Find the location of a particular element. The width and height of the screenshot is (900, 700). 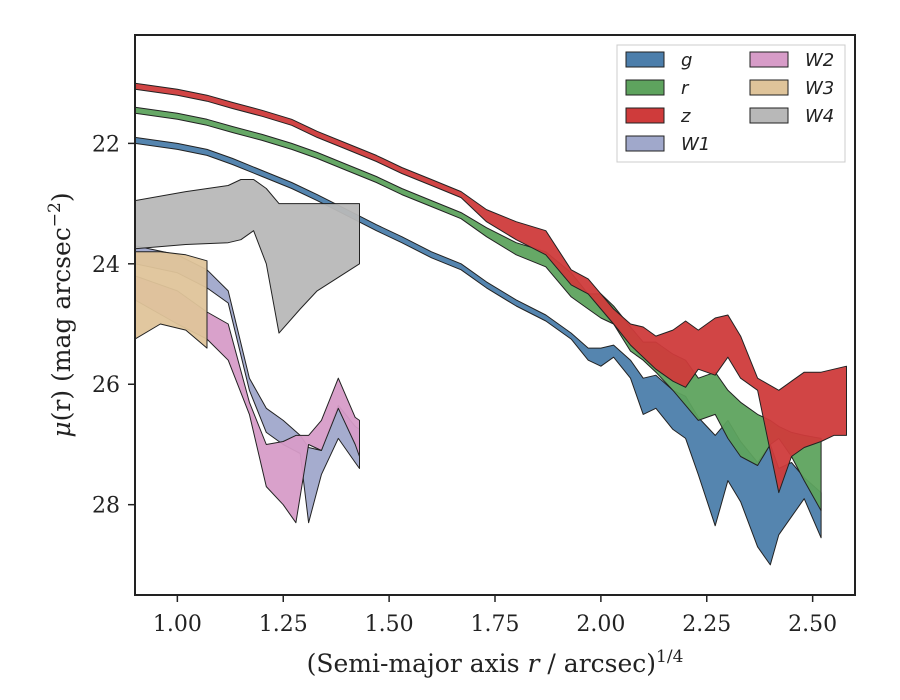

x-tick-label: 1.50 is located at coordinates (389, 624).